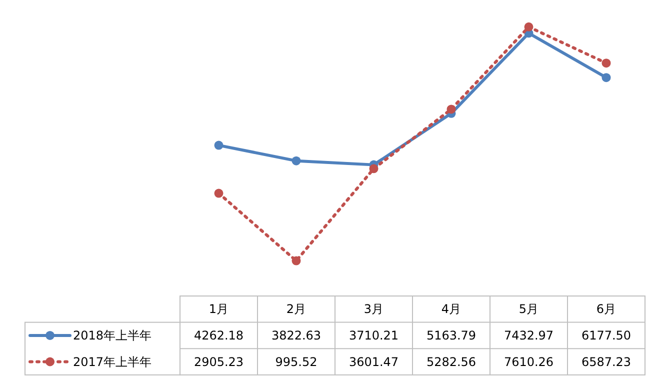 Image resolution: width=659 pixels, height=391 pixels. What do you see at coordinates (528, 309) in the screenshot?
I see `x-tick-label: 5月` at bounding box center [528, 309].